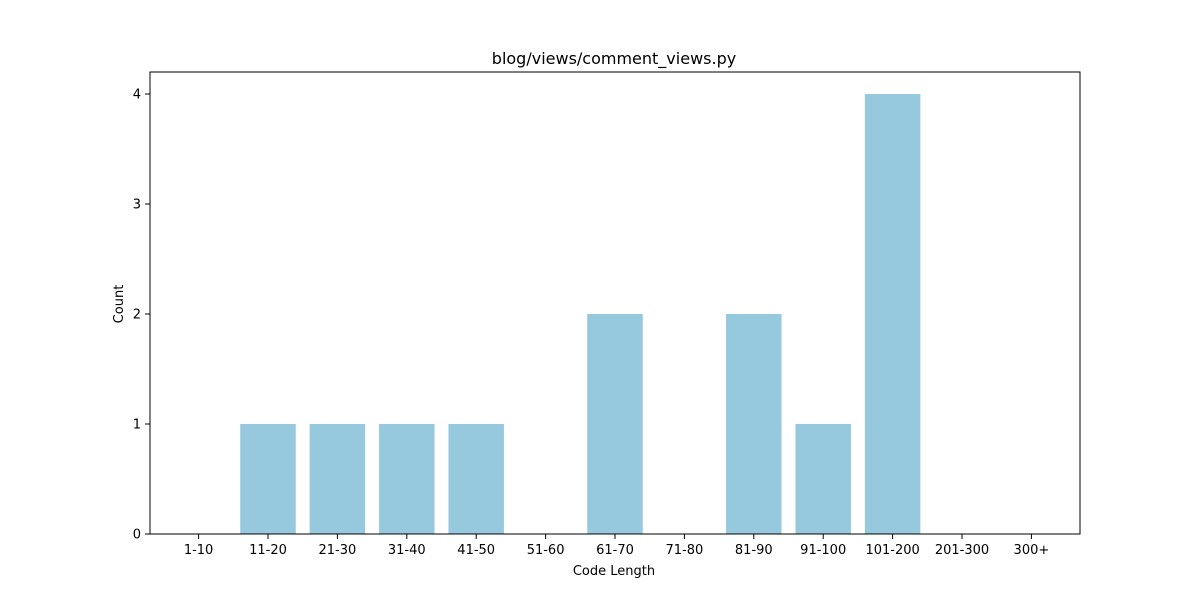 The width and height of the screenshot is (1200, 600). Describe the element at coordinates (407, 550) in the screenshot. I see `x-tick-label: 31-40` at that location.